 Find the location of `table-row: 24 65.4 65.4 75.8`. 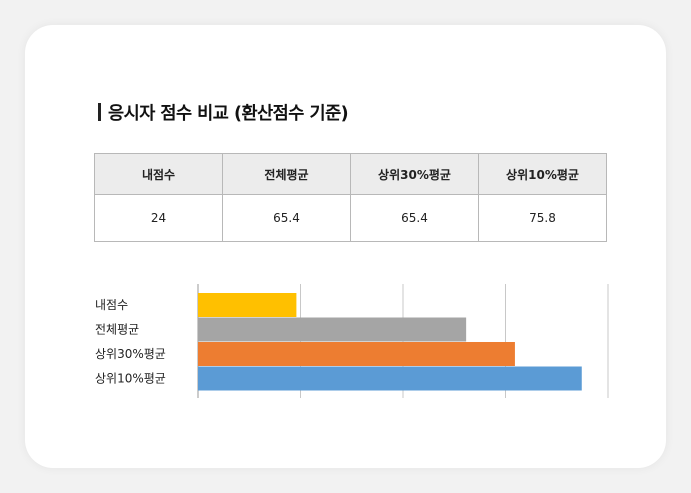

table-row: 24 65.4 65.4 75.8 is located at coordinates (350, 218).